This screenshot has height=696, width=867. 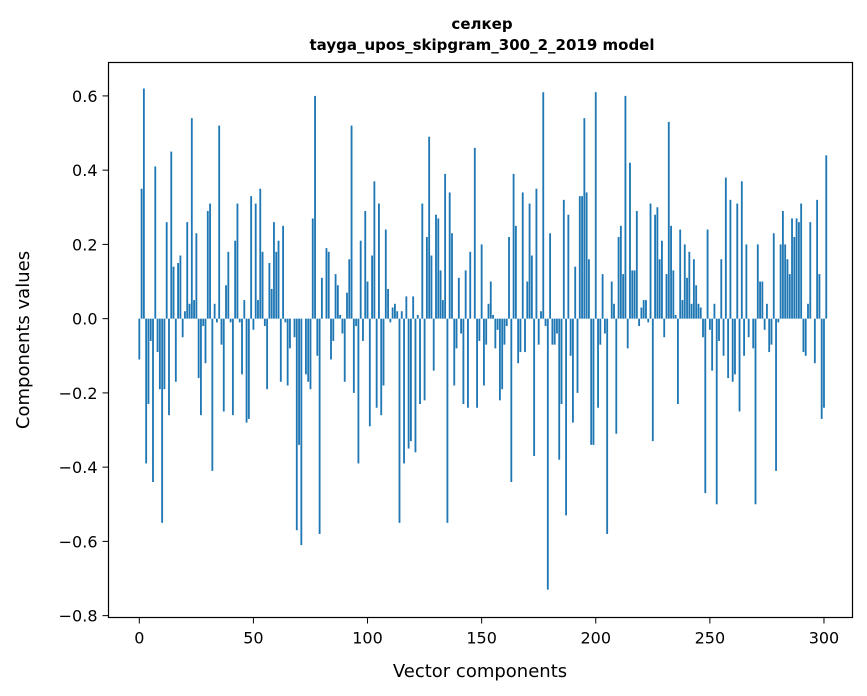 What do you see at coordinates (710, 638) in the screenshot?
I see `x-tick-label: 250` at bounding box center [710, 638].